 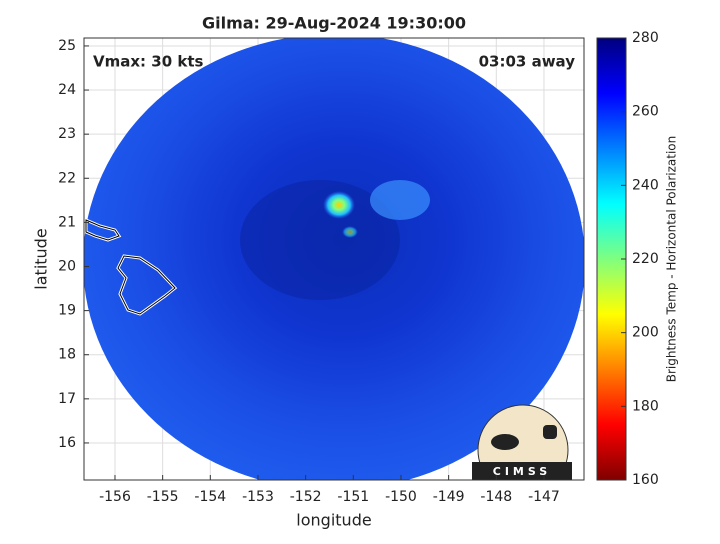 I want to click on logo-tower, so click(x=550, y=432).